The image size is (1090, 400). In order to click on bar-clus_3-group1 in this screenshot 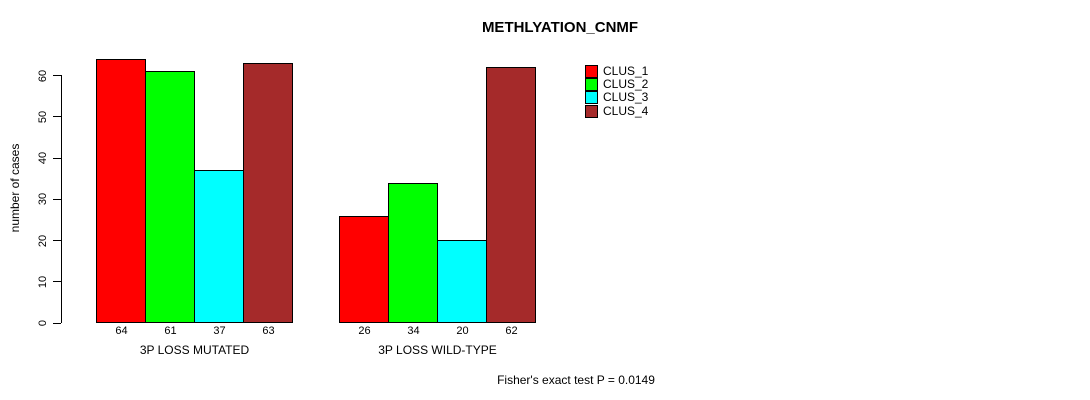, I will do `click(219, 246)`.